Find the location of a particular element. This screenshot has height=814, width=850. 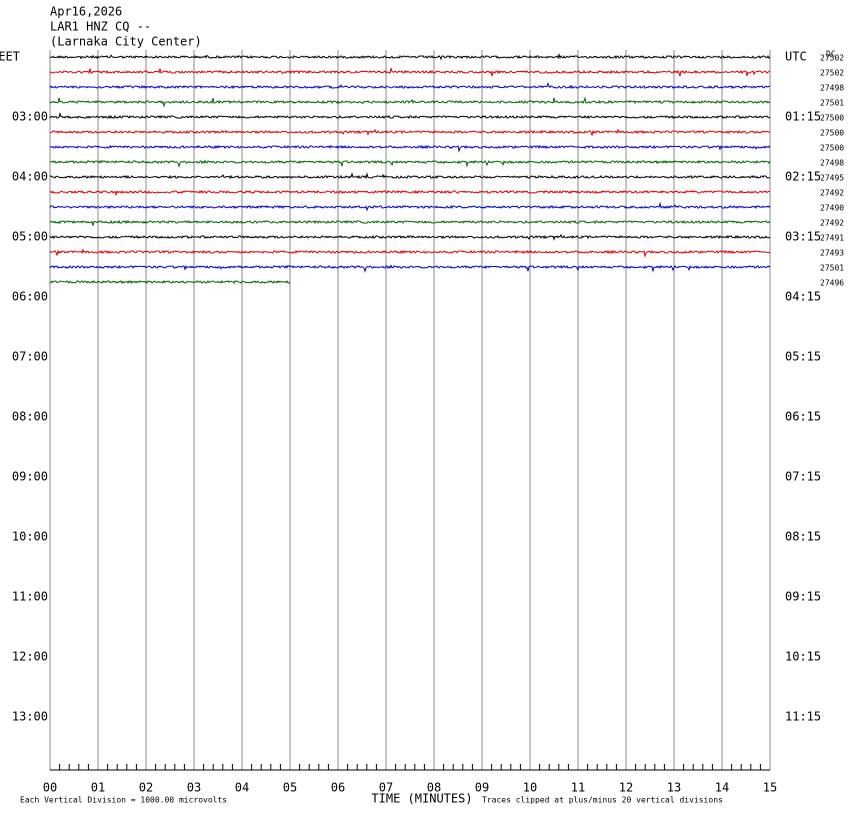

dc-value: 27493 is located at coordinates (832, 253).